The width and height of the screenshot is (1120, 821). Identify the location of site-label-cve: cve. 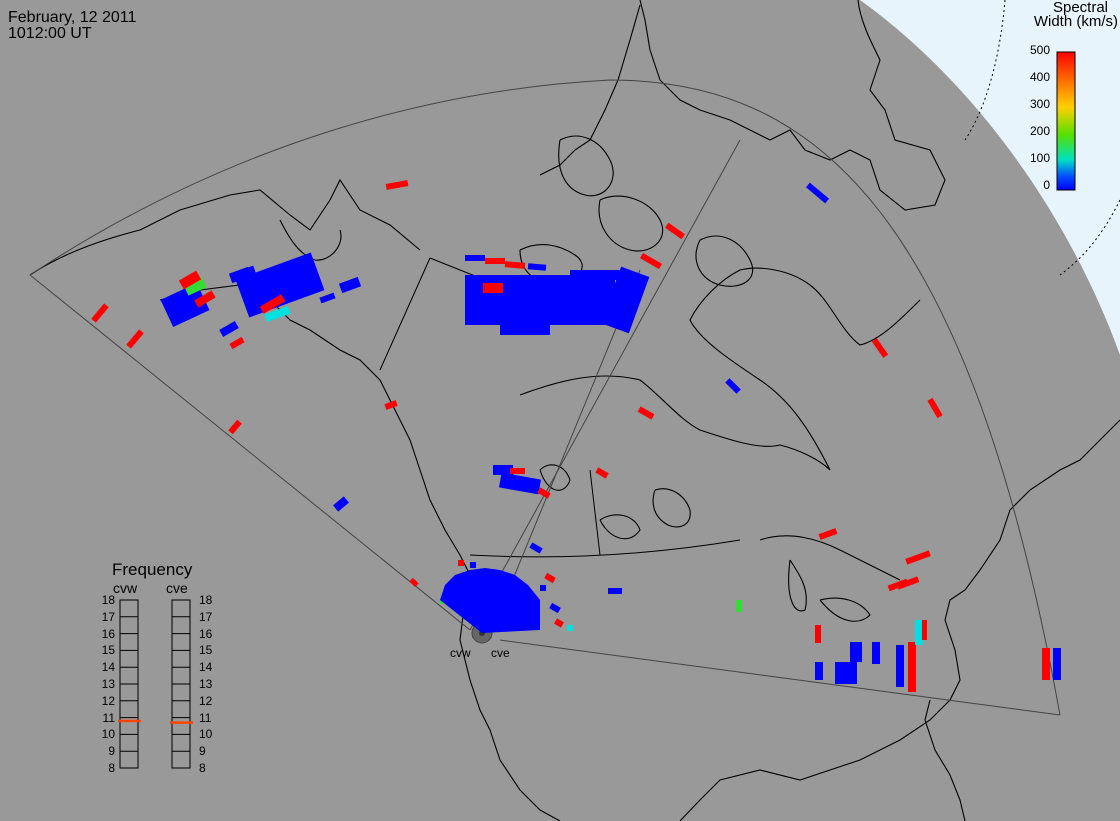
(500, 653).